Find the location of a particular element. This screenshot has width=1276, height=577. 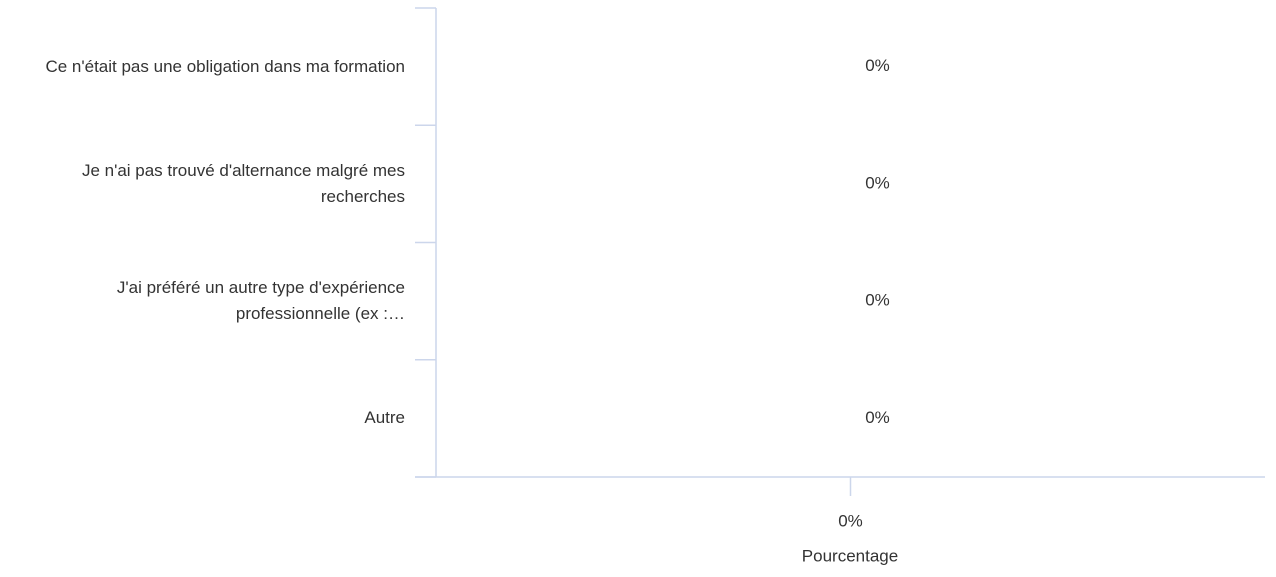

x-tick-label: 0% is located at coordinates (850, 520).